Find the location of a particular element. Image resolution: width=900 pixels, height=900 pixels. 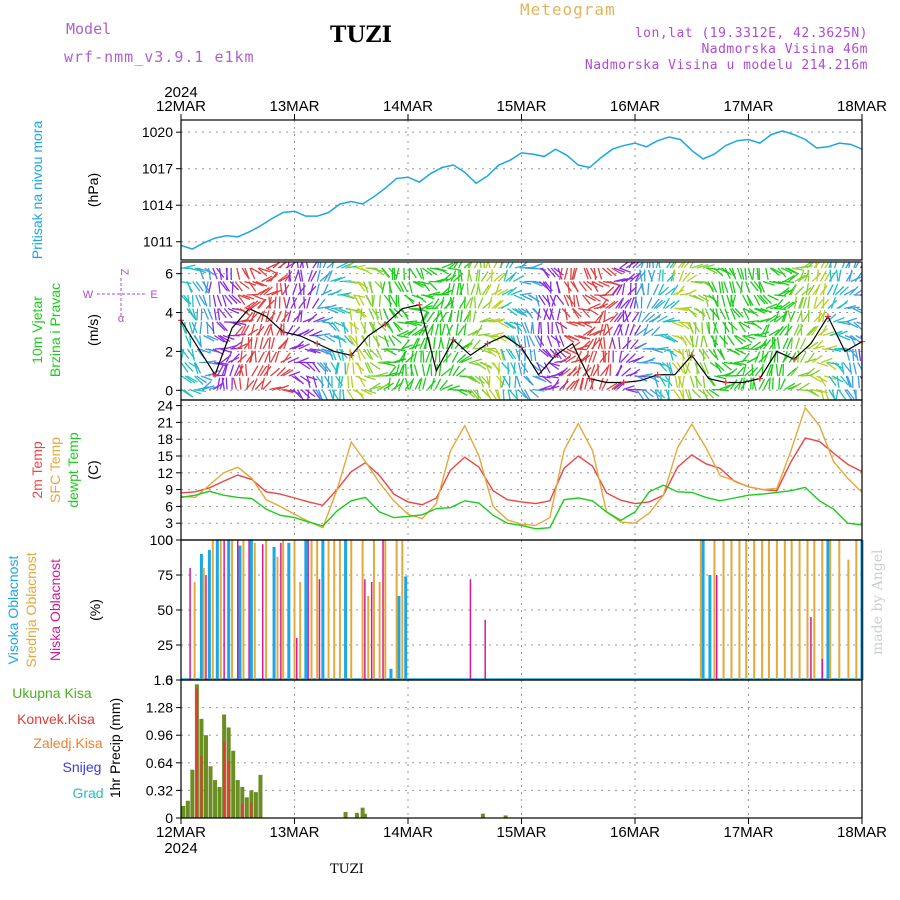

high-cloud-bar is located at coordinates (274, 613).